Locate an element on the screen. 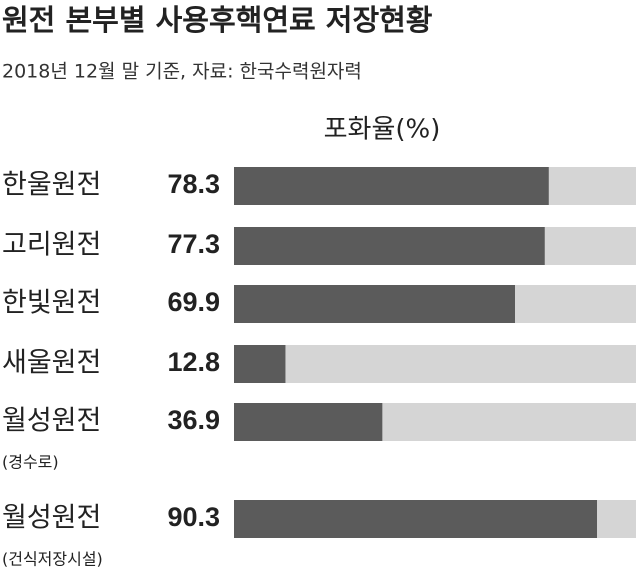  category-label: 새울원전 is located at coordinates (51, 363).